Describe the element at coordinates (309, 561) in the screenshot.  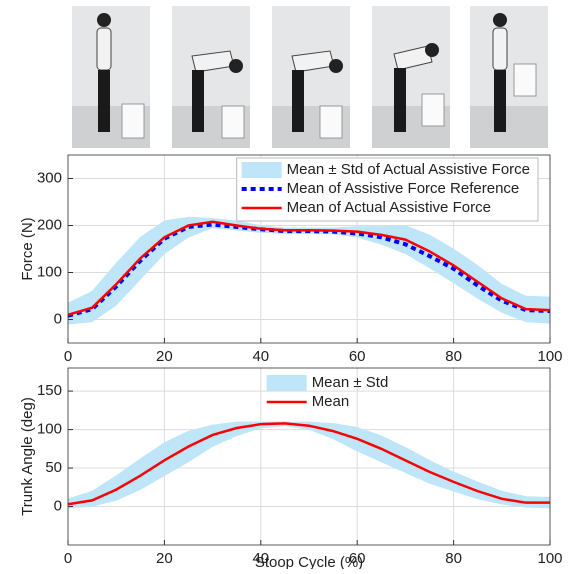
I see `x-axis-label: Stoop Cycle (%)` at that location.